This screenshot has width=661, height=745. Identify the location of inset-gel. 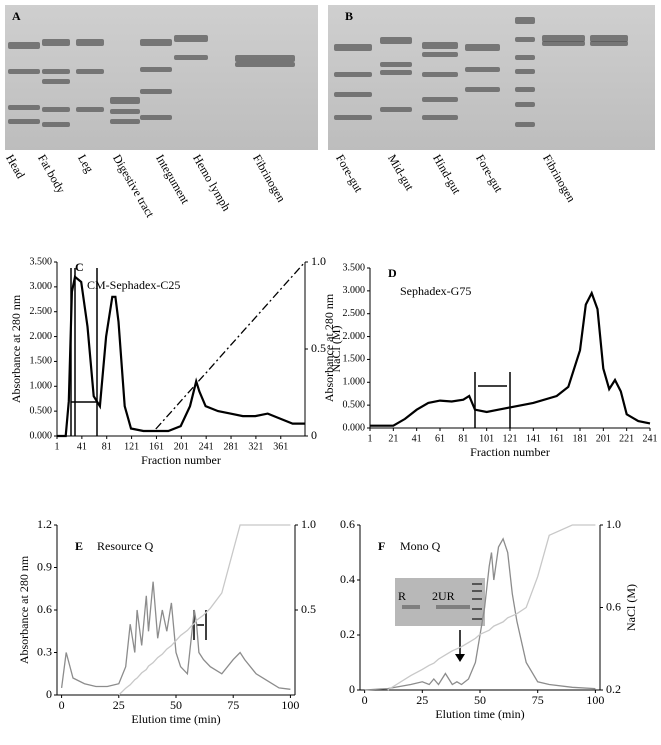
(440, 602).